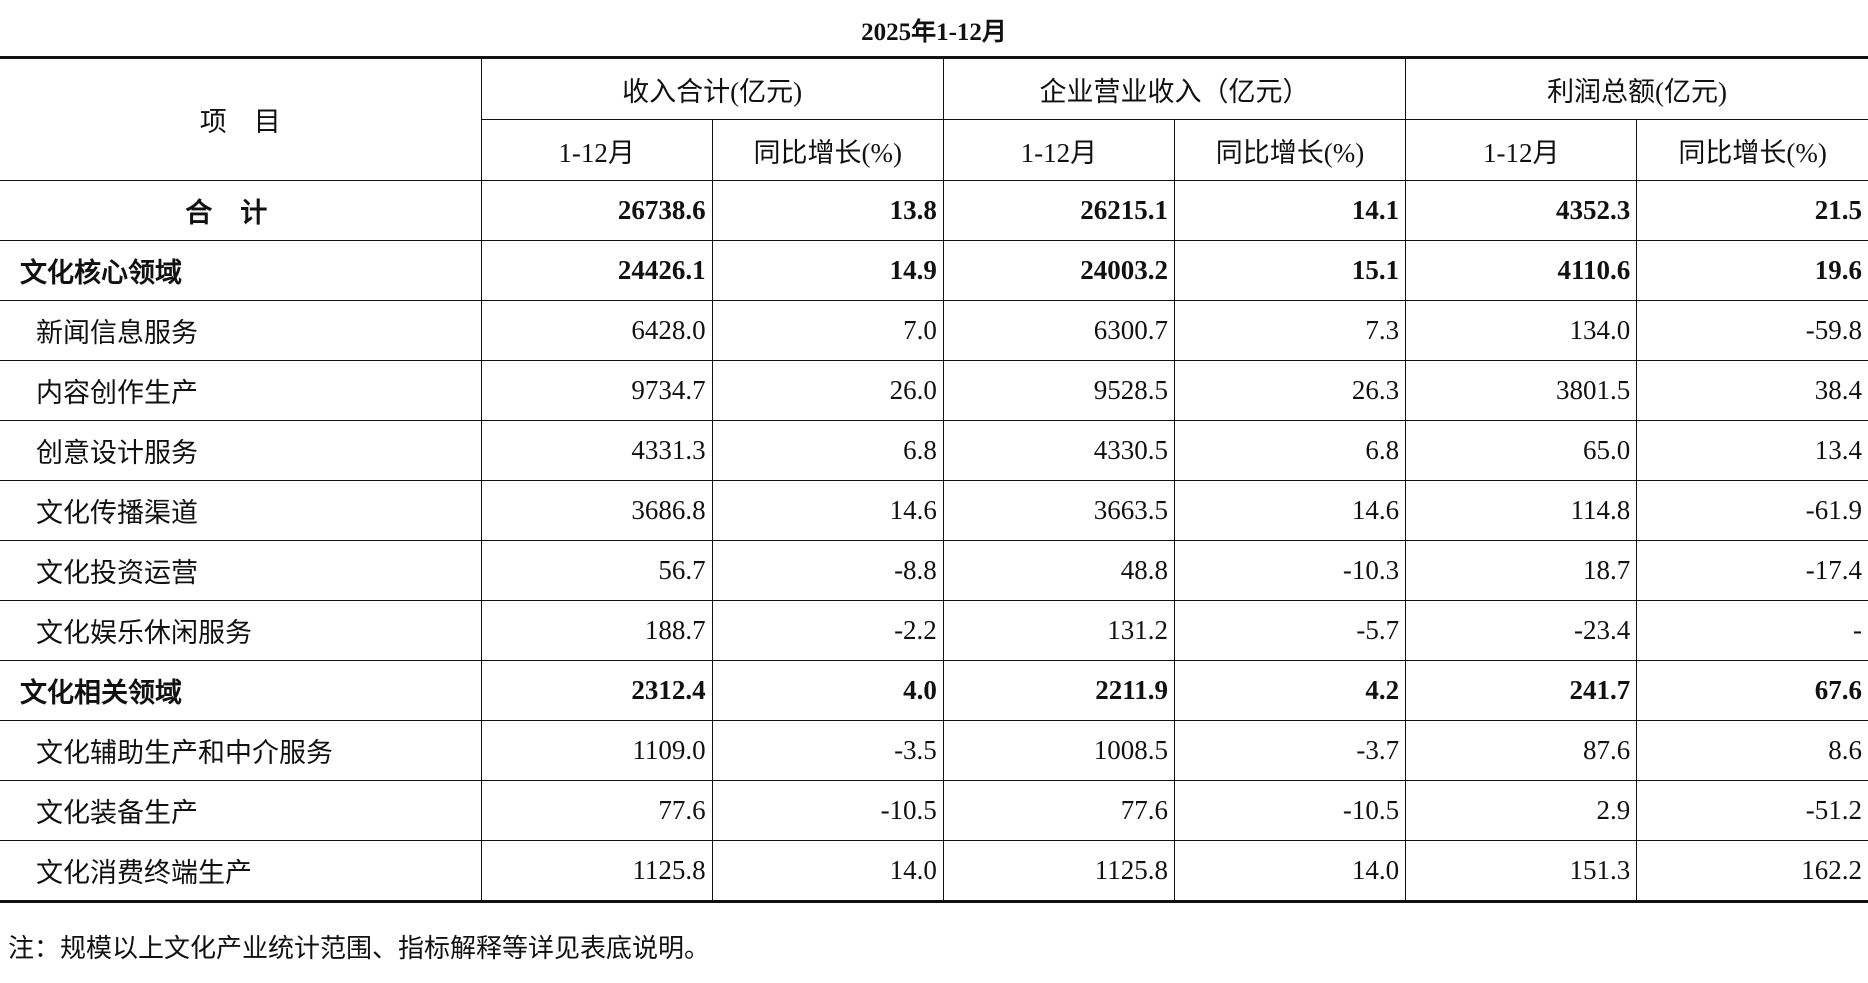 The height and width of the screenshot is (983, 1868). What do you see at coordinates (827, 330) in the screenshot?
I see `cell-value: 7.0` at bounding box center [827, 330].